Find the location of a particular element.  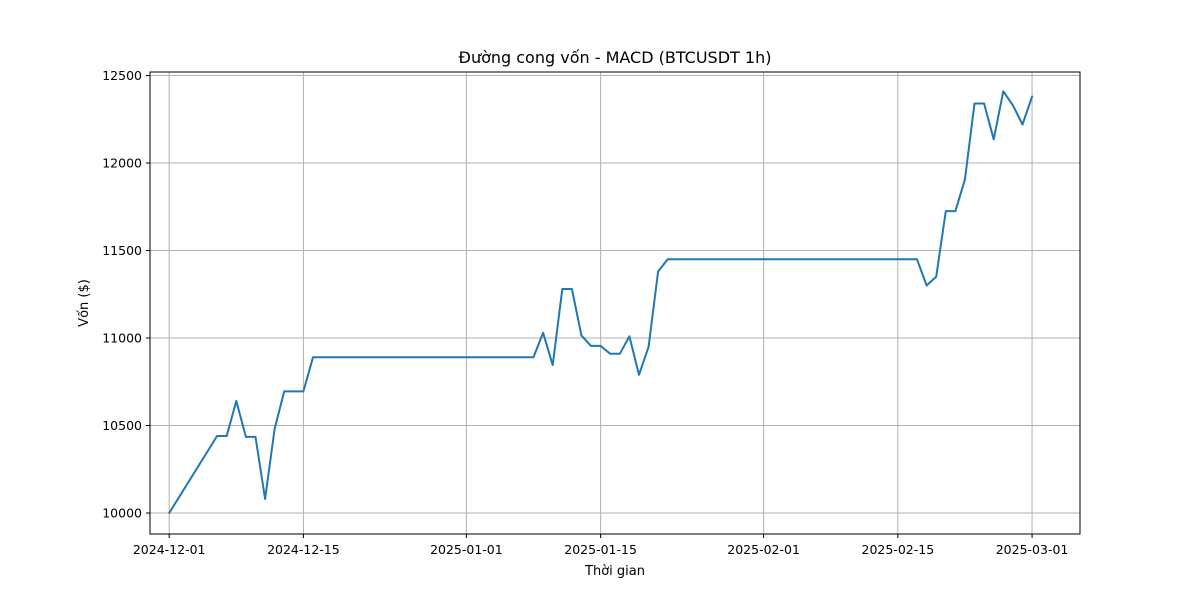

y-tick-label: 10000 is located at coordinates (122, 513).